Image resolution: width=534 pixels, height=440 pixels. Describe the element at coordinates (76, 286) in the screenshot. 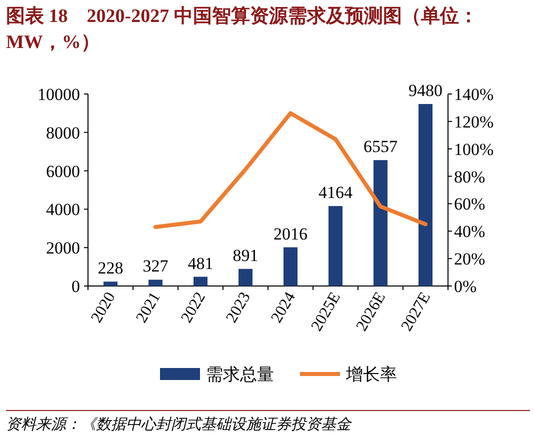

I see `y-tick-label: 0` at that location.